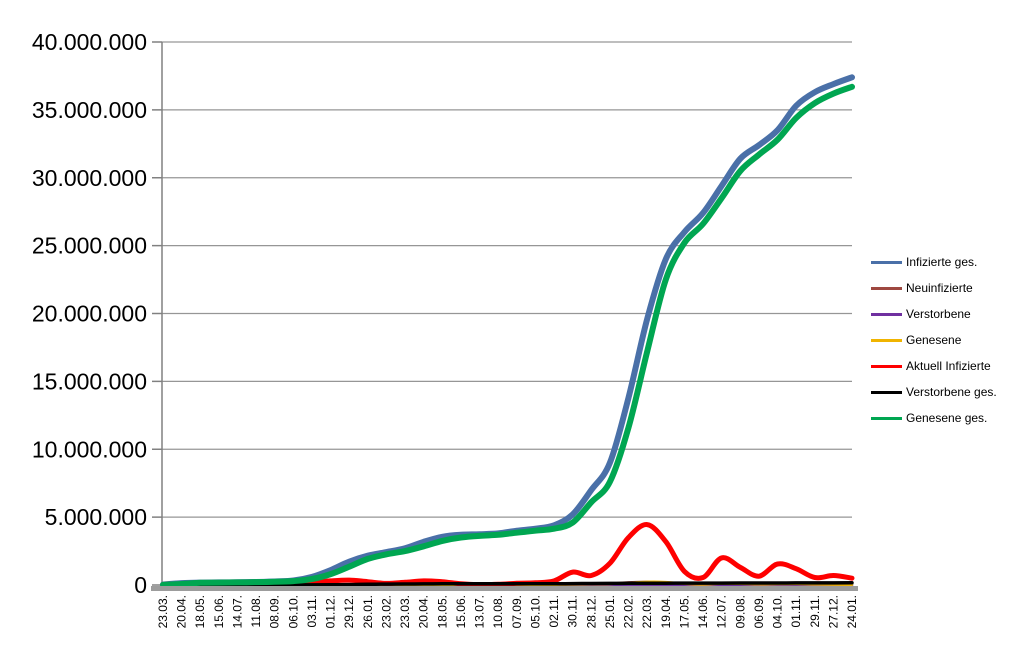 The width and height of the screenshot is (1009, 657). Describe the element at coordinates (89, 381) in the screenshot. I see `y-tick-label: 15.000.000` at that location.